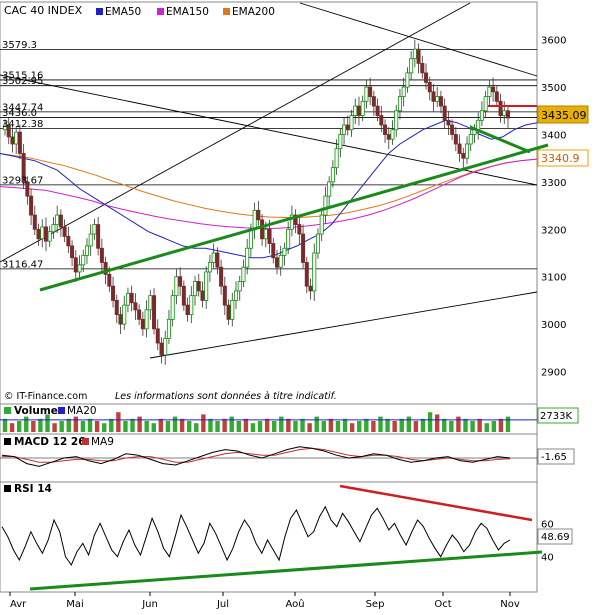 Image resolution: width=596 pixels, height=615 pixels. What do you see at coordinates (563, 114) in the screenshot?
I see `last-price-box` at bounding box center [563, 114].